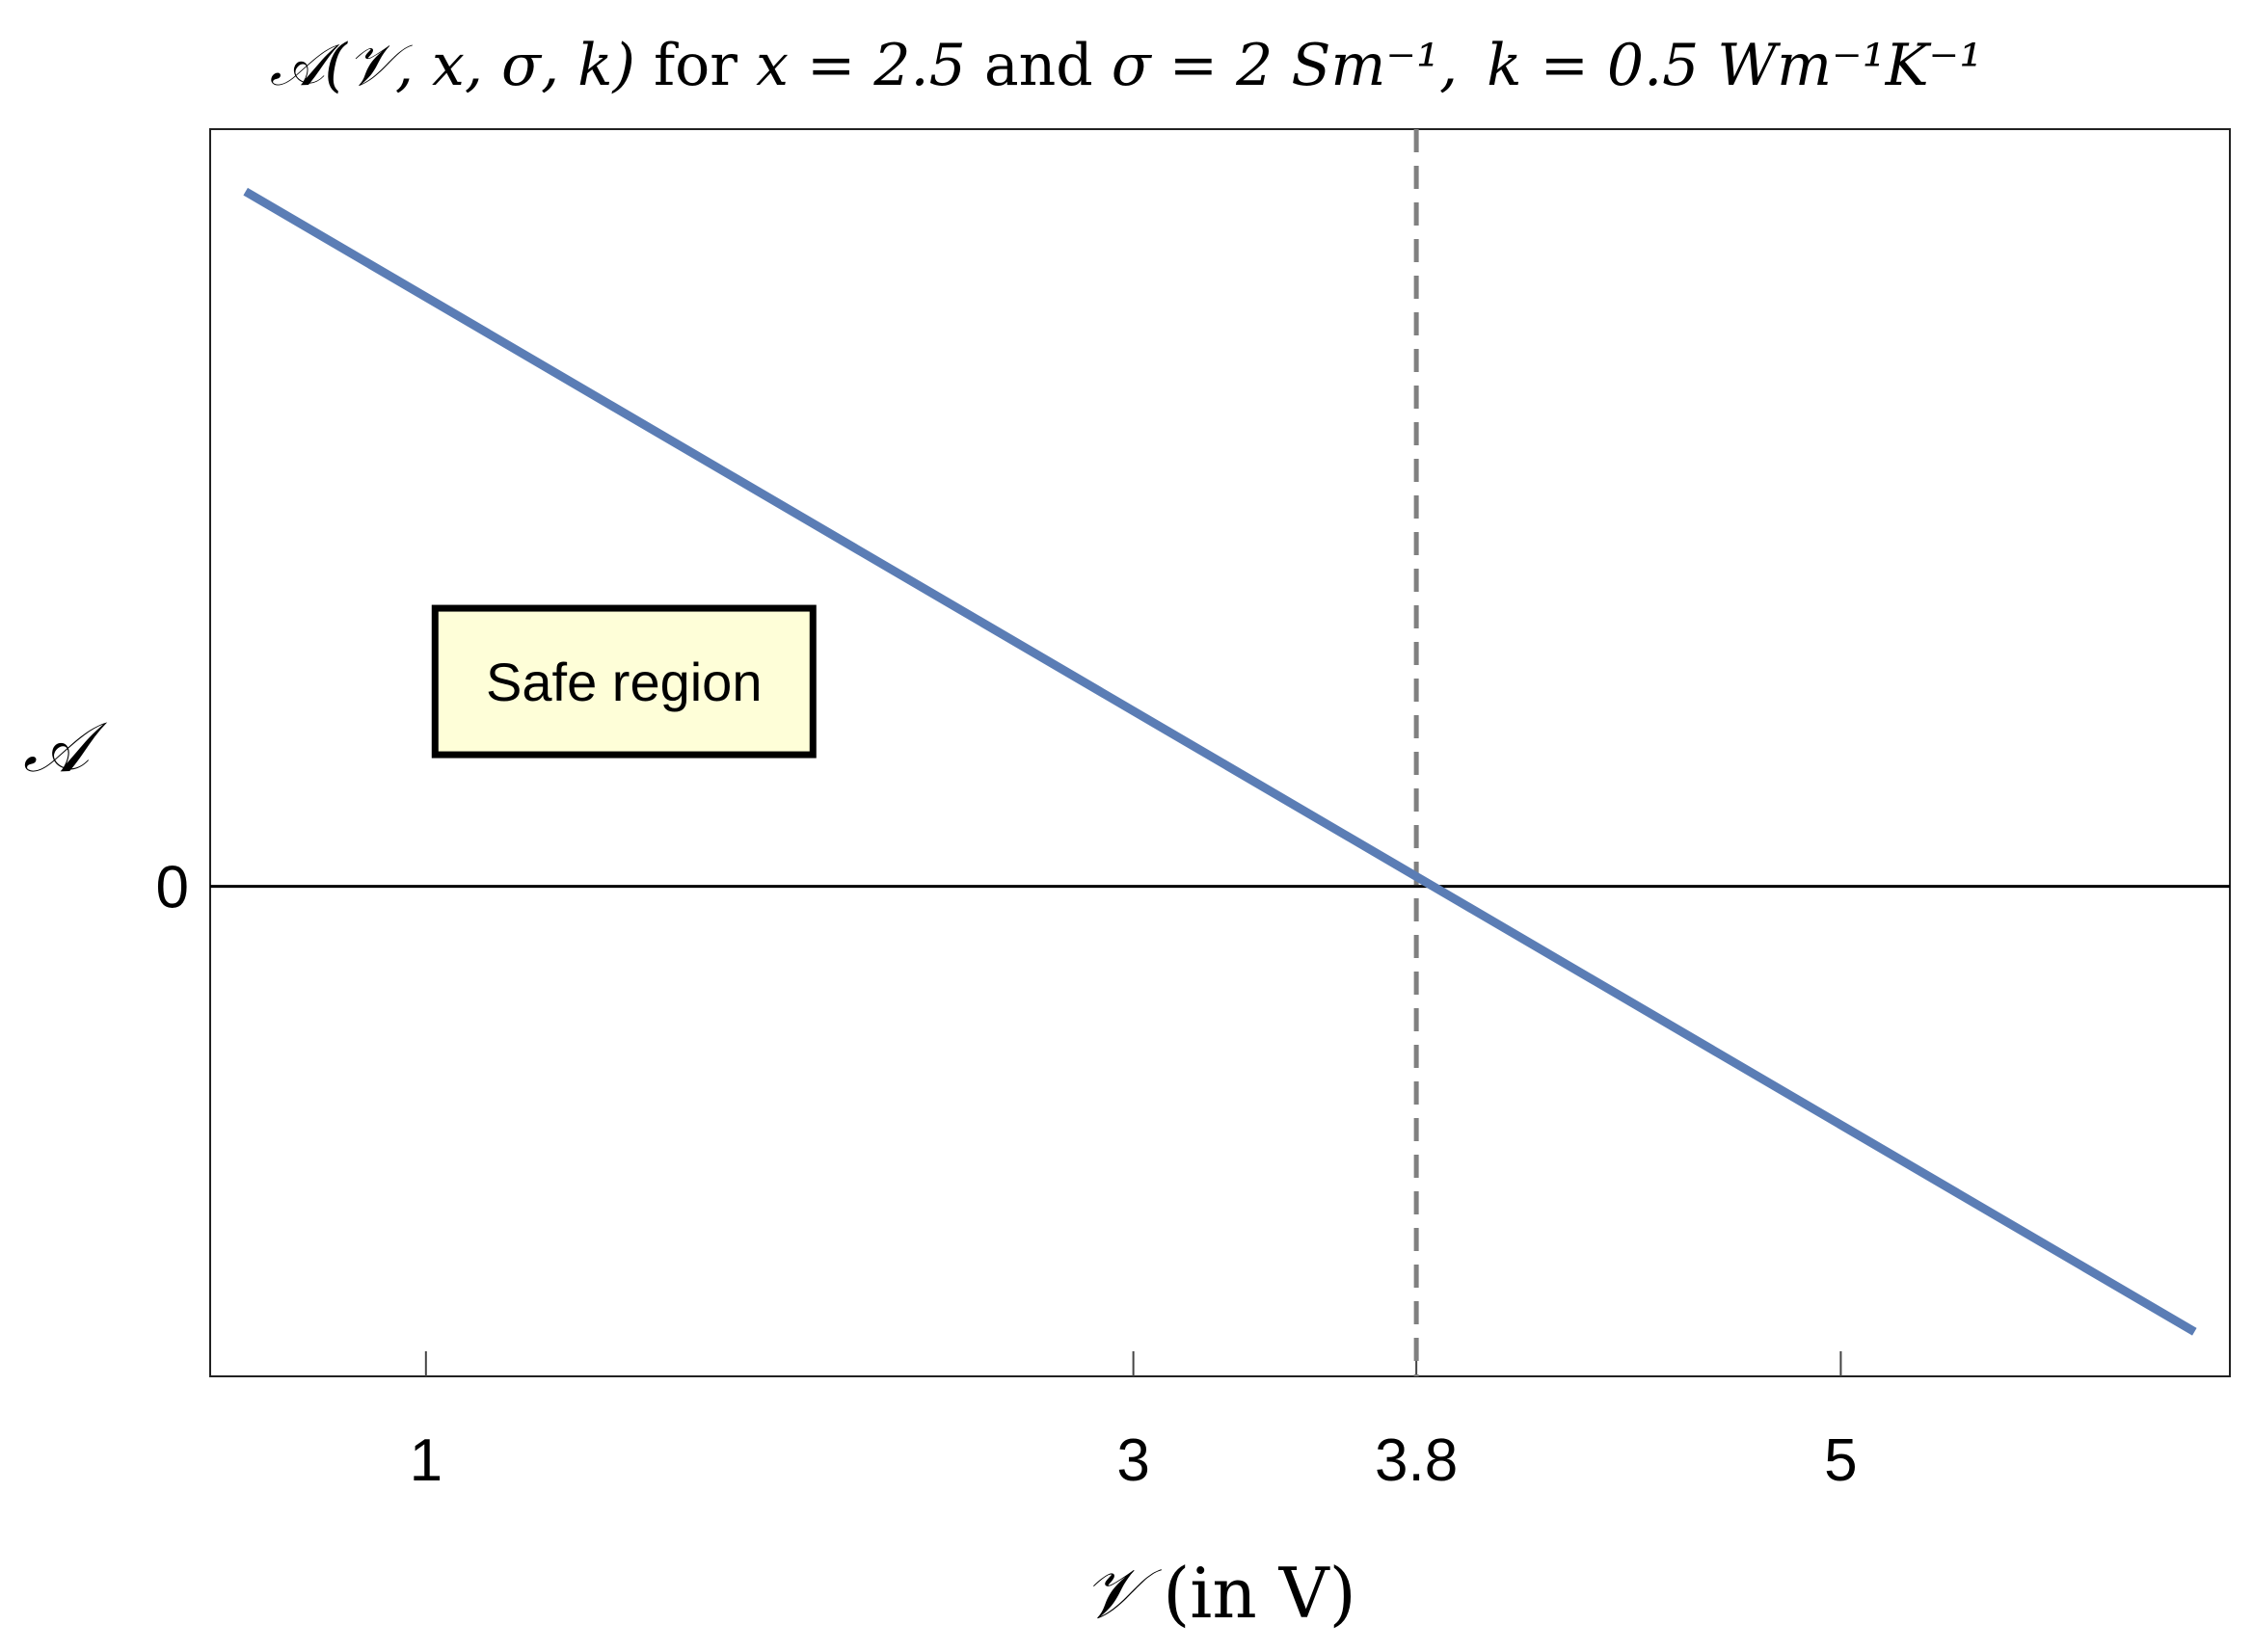 This screenshot has width=2253, height=1652. I want to click on title-for: for, so click(695, 65).